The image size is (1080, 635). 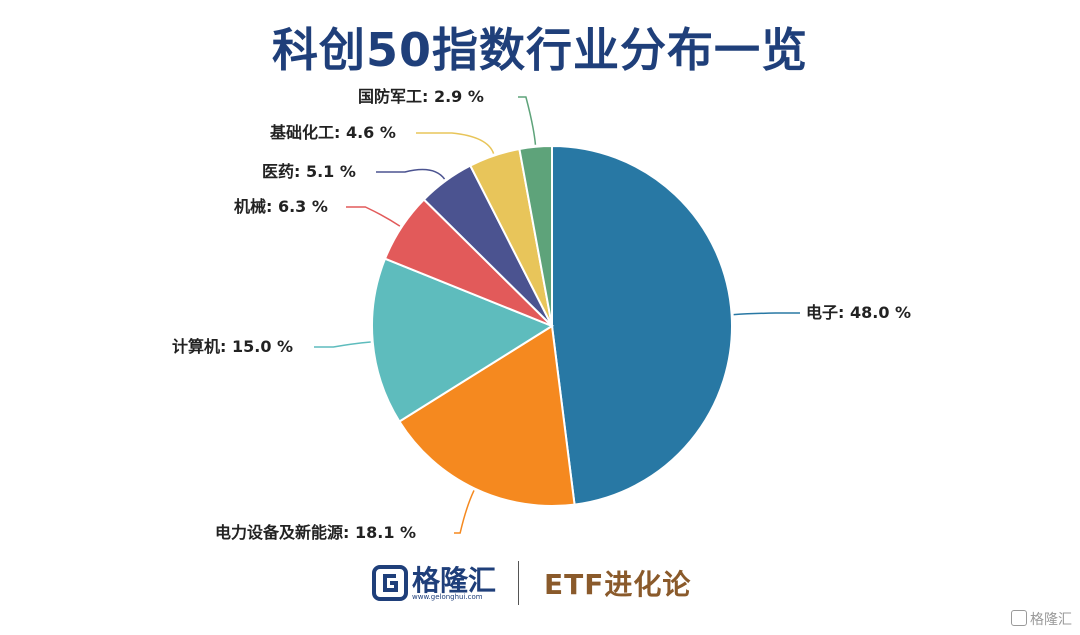 What do you see at coordinates (454, 580) in the screenshot?
I see `brand-name: 格隆汇` at bounding box center [454, 580].